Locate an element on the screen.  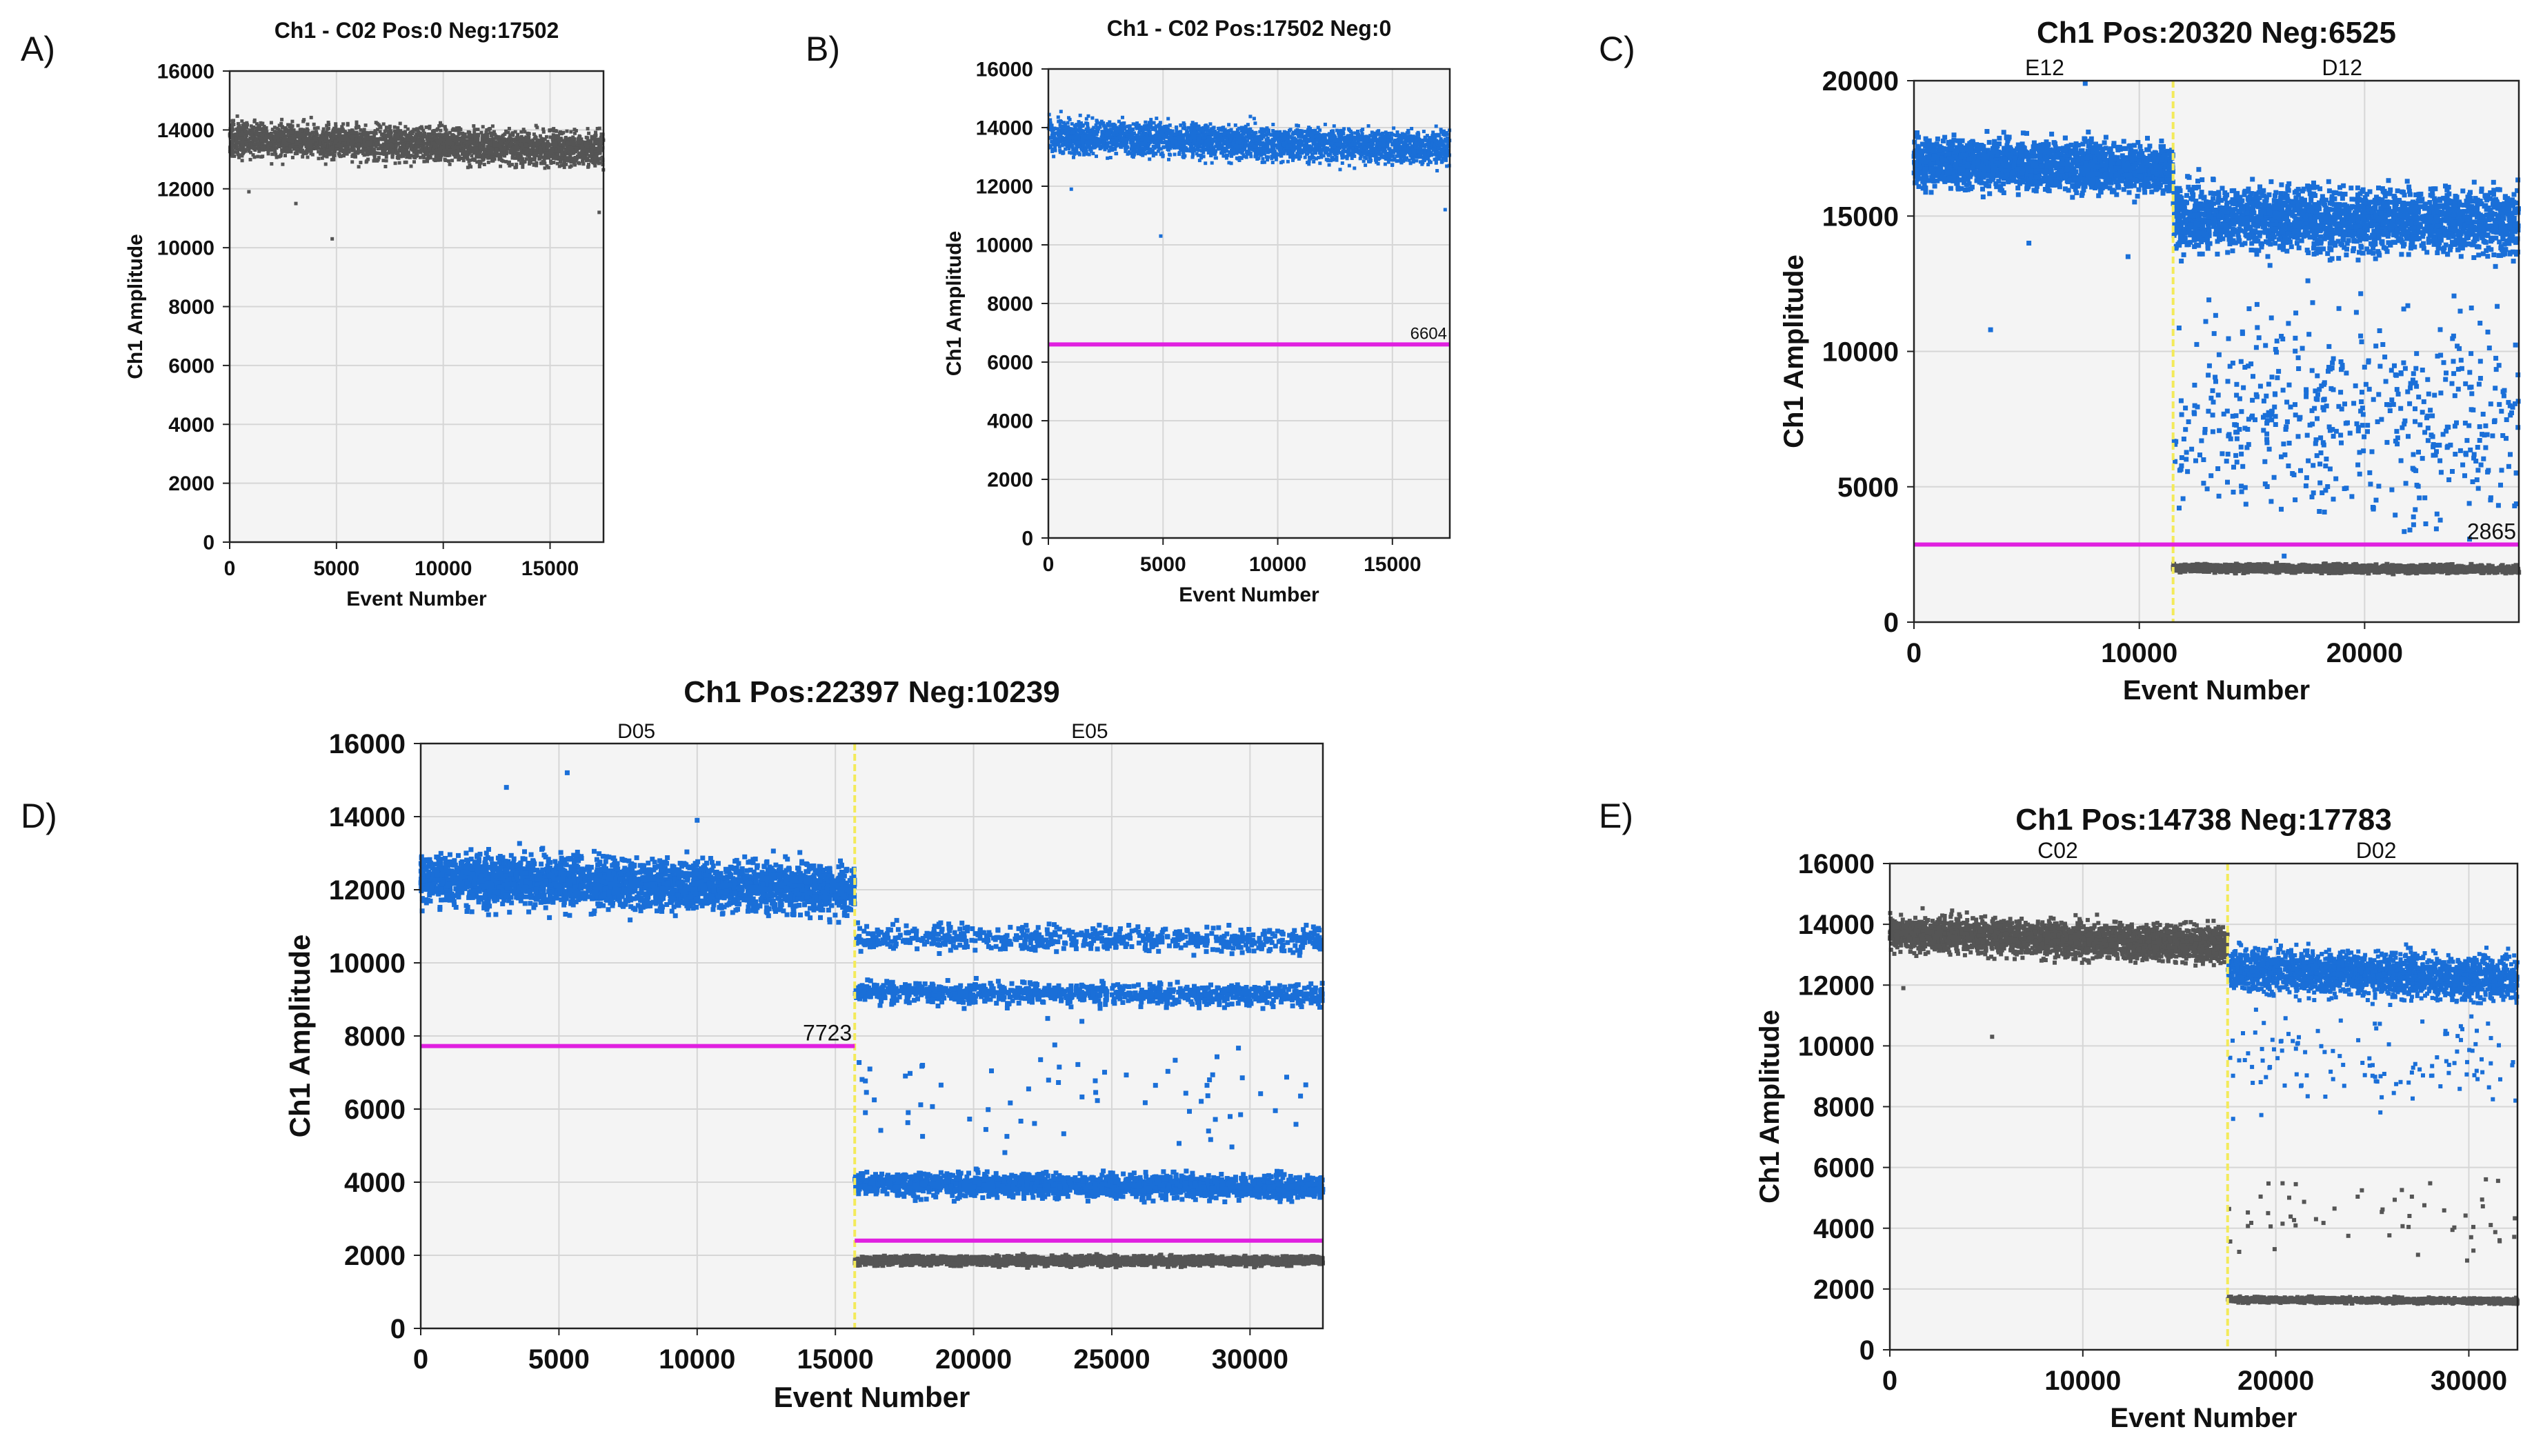
x-tick-label: 0 is located at coordinates (230, 568).